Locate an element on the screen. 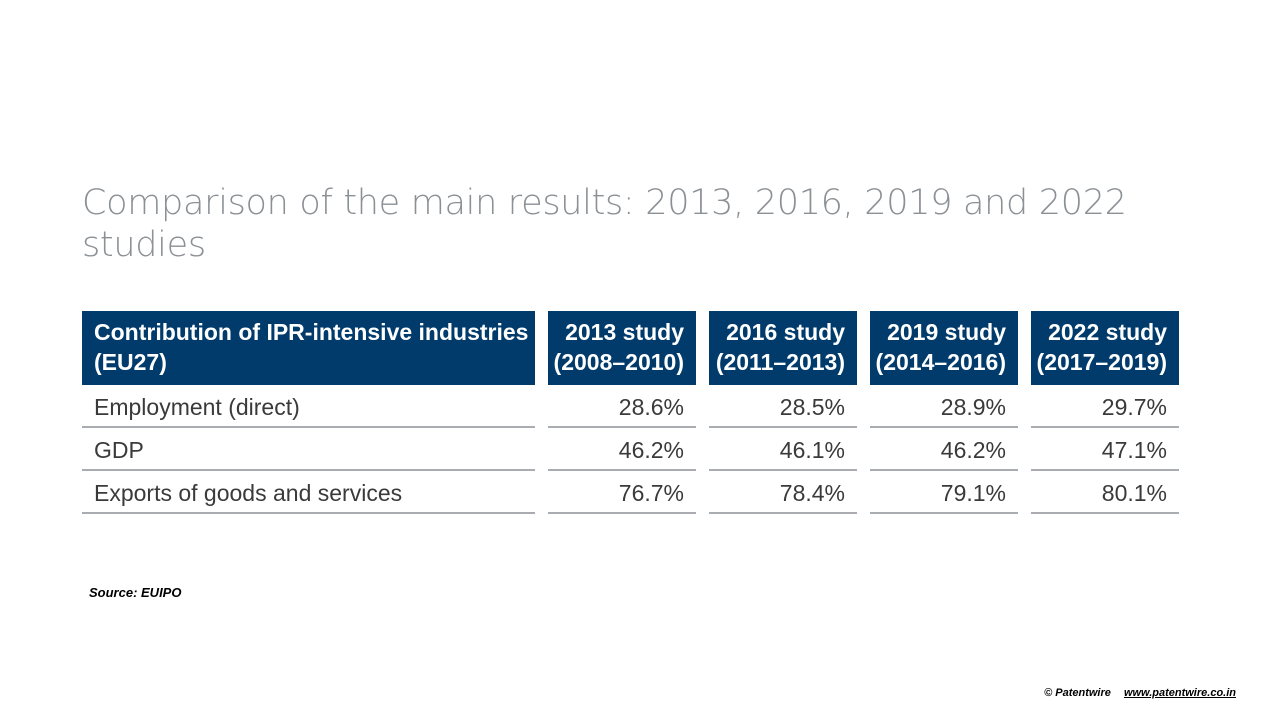  table-cell: 80.1% is located at coordinates (1105, 493).